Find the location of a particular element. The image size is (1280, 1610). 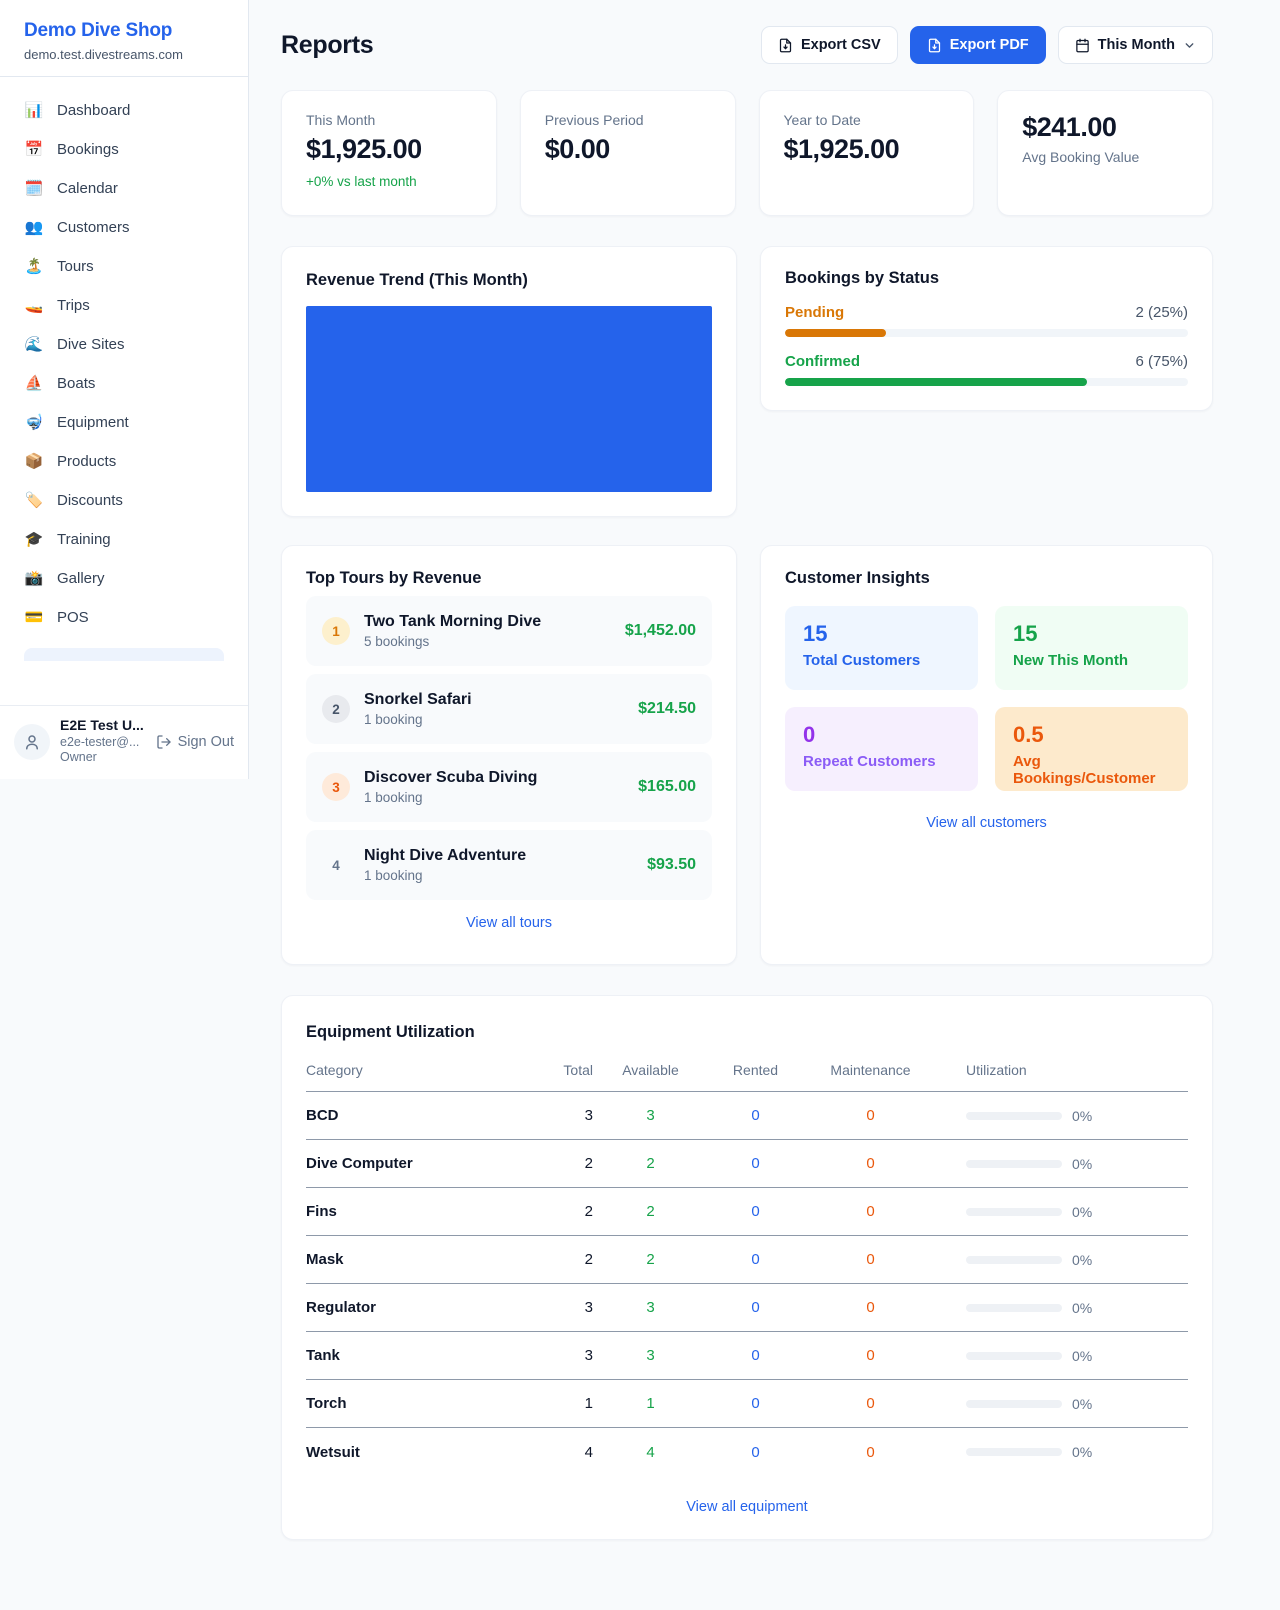

wave-icon: 🌊 is located at coordinates (34, 344).